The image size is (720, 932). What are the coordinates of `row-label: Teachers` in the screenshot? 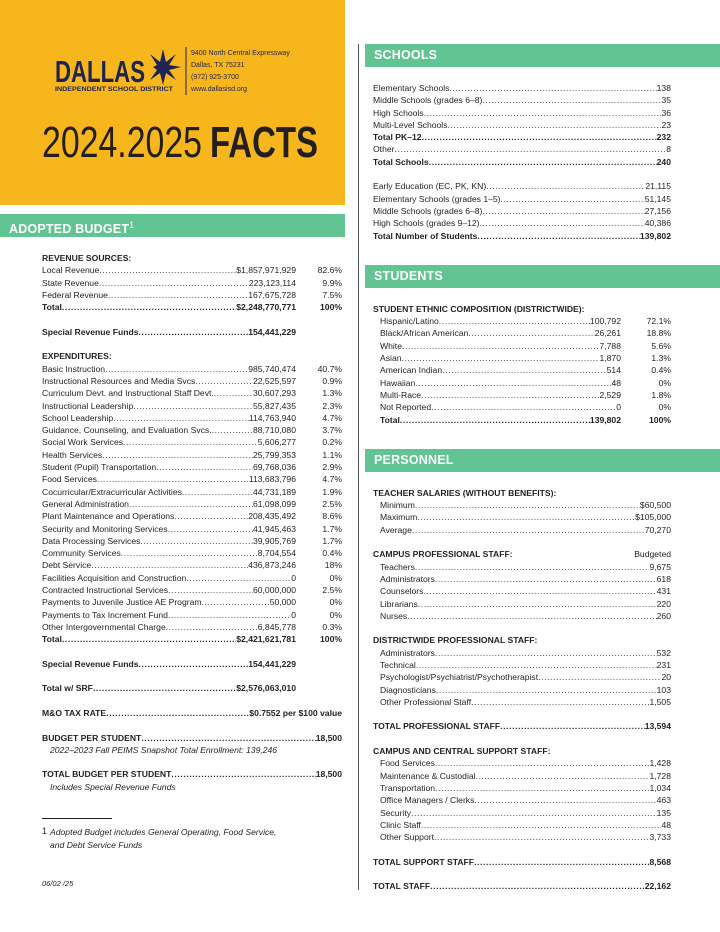 It's located at (397, 566).